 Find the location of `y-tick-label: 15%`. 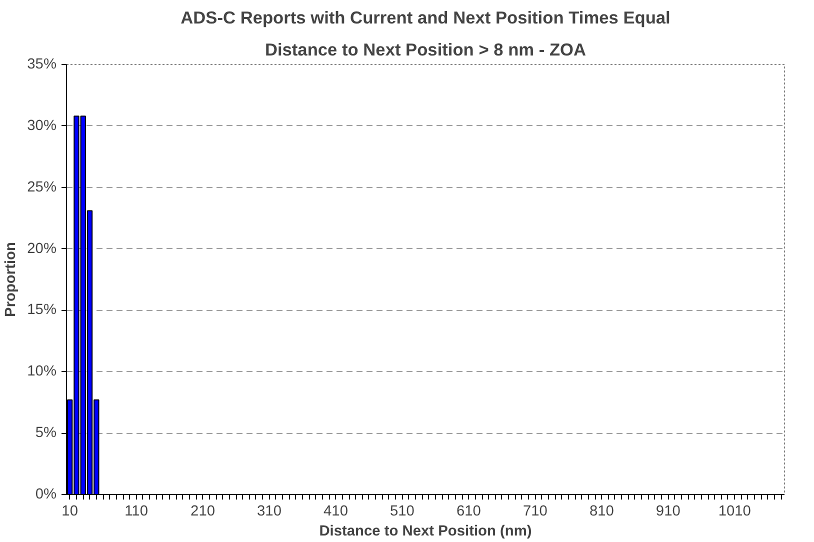

y-tick-label: 15% is located at coordinates (42, 310).